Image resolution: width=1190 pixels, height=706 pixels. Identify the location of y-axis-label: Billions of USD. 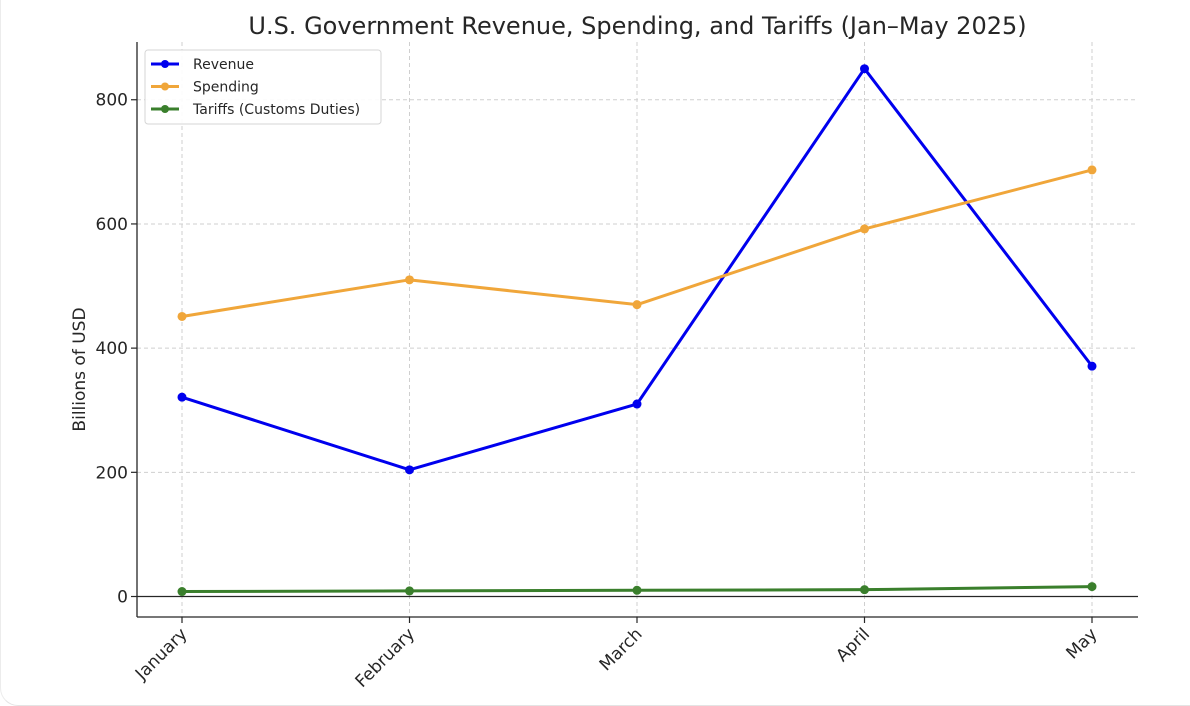
(80, 369).